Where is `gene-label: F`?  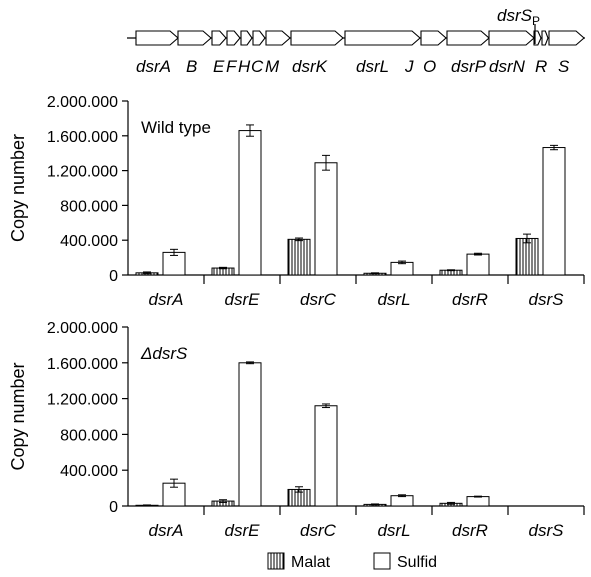
gene-label: F is located at coordinates (232, 66).